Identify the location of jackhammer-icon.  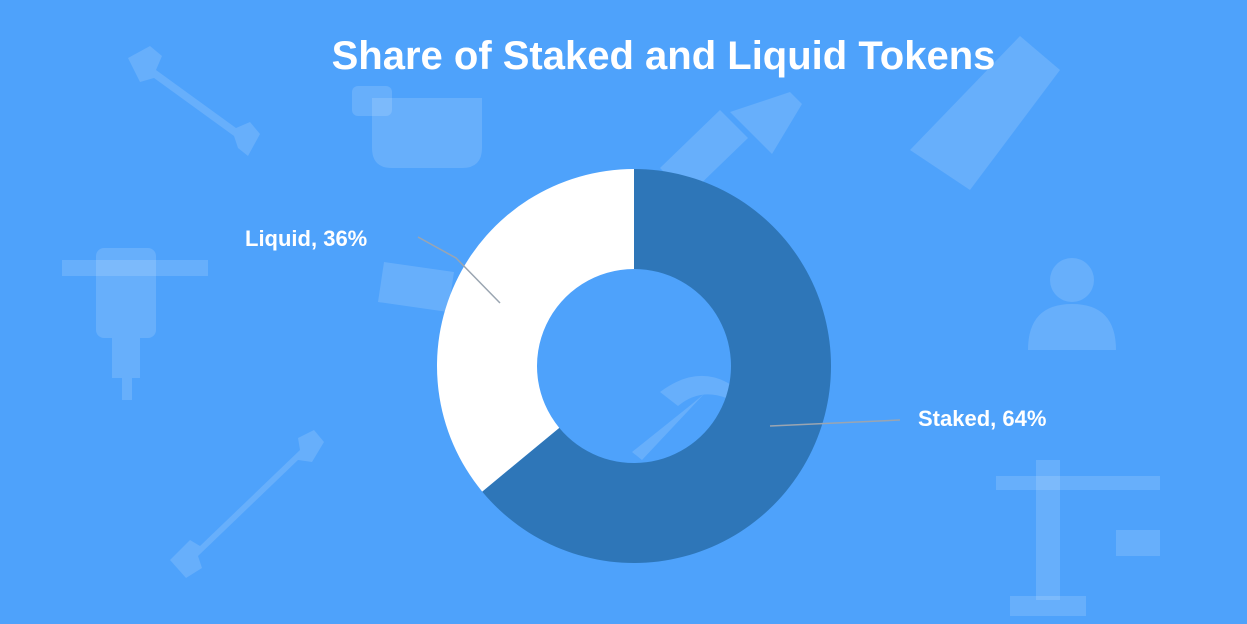
(135, 324).